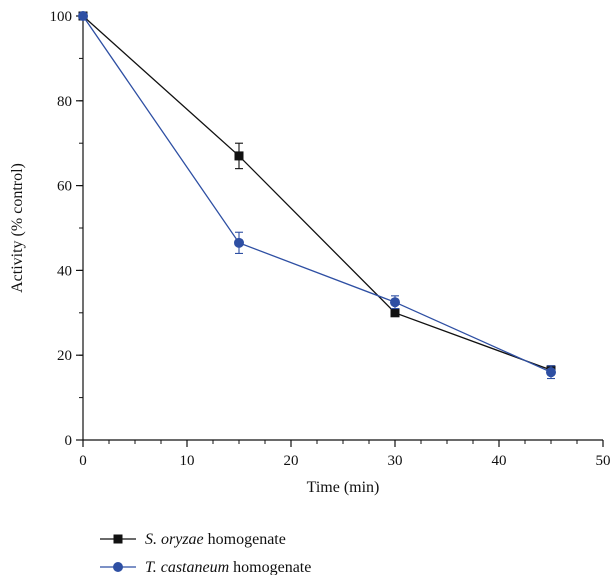  What do you see at coordinates (118, 539) in the screenshot?
I see `legend-marker-square` at bounding box center [118, 539].